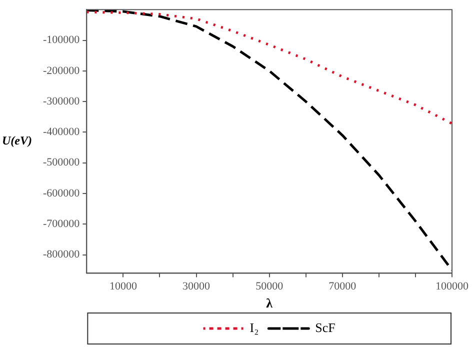 This screenshot has height=347, width=474. I want to click on y-tick-label: -700000, so click(61, 224).